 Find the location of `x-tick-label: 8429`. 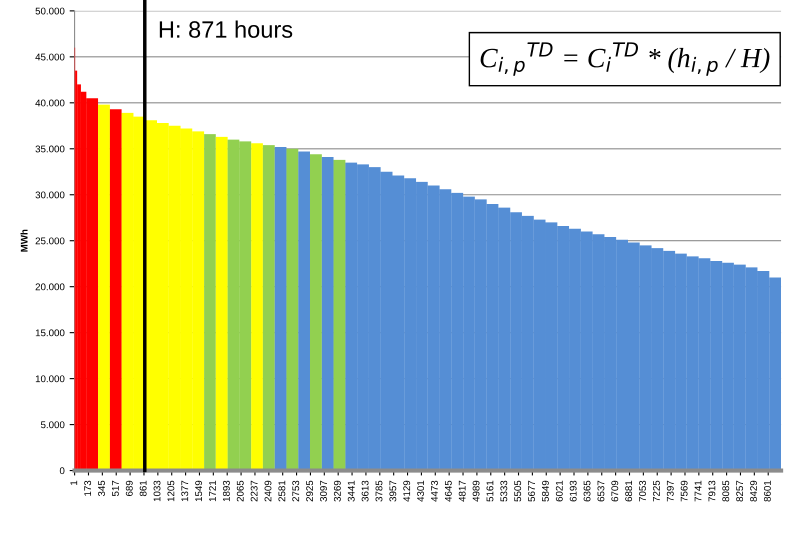

x-tick-label: 8429 is located at coordinates (753, 491).